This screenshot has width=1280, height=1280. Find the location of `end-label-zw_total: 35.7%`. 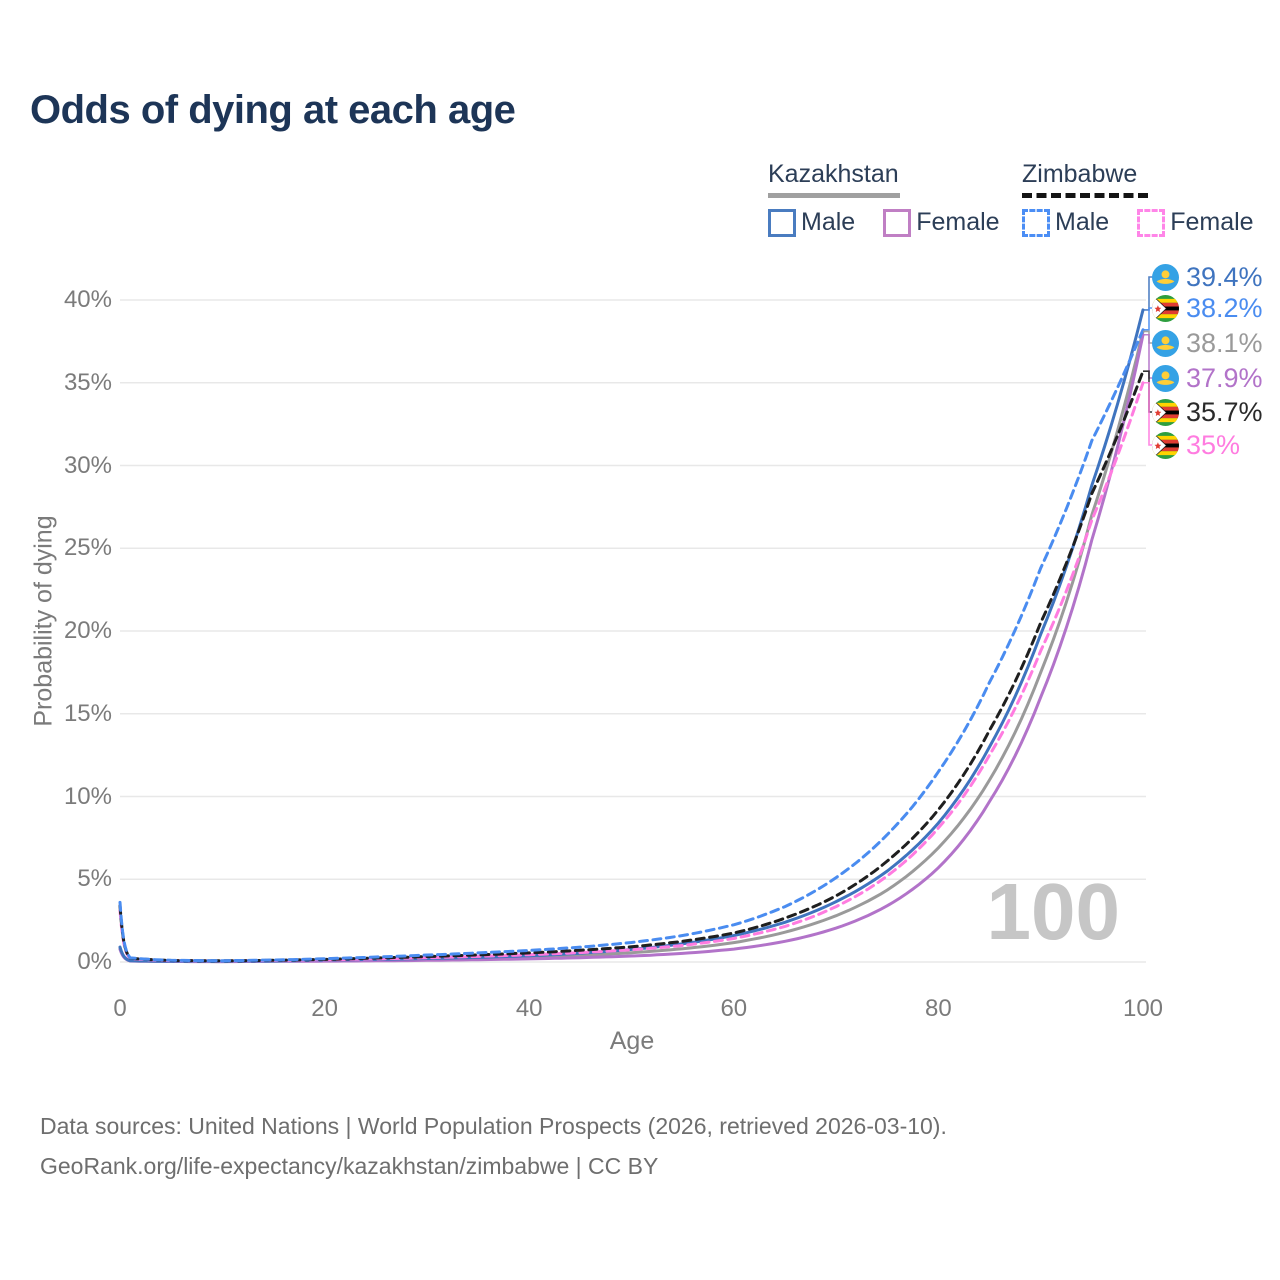

end-label-zw_total: 35.7% is located at coordinates (1207, 412).